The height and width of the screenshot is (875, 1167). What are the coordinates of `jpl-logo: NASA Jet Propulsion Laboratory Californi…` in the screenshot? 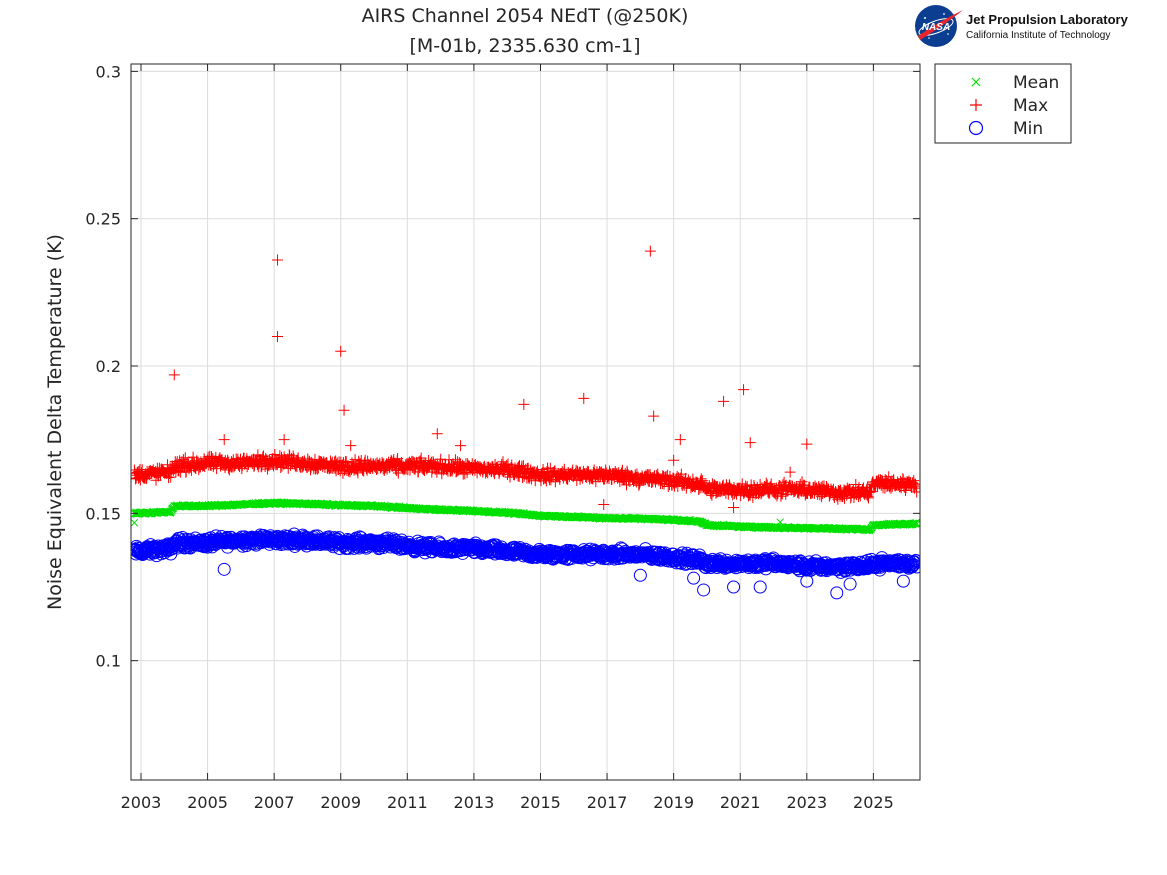 It's located at (1022, 26).